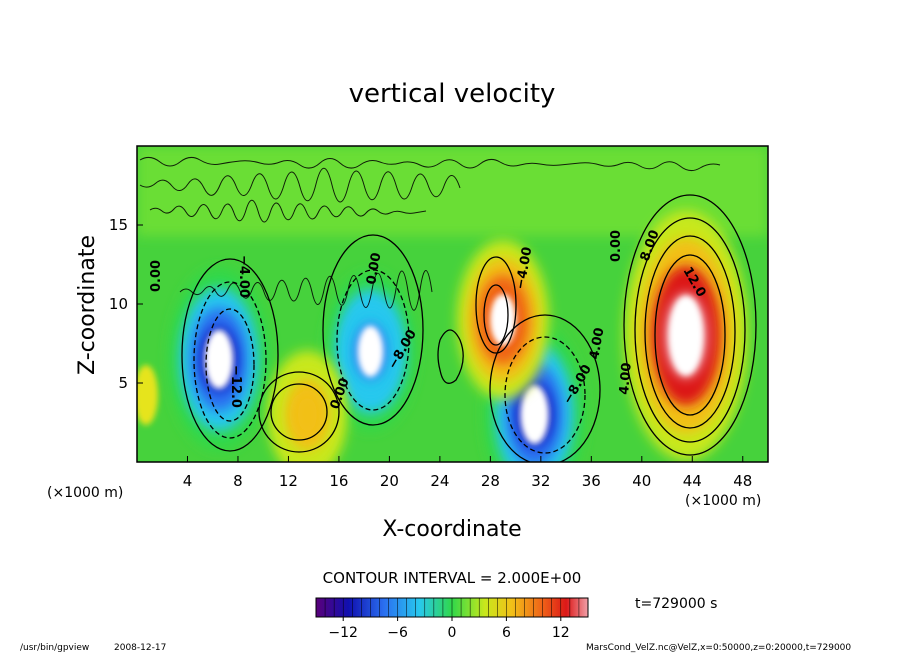  What do you see at coordinates (742, 481) in the screenshot?
I see `x-tick-label: 48` at bounding box center [742, 481].